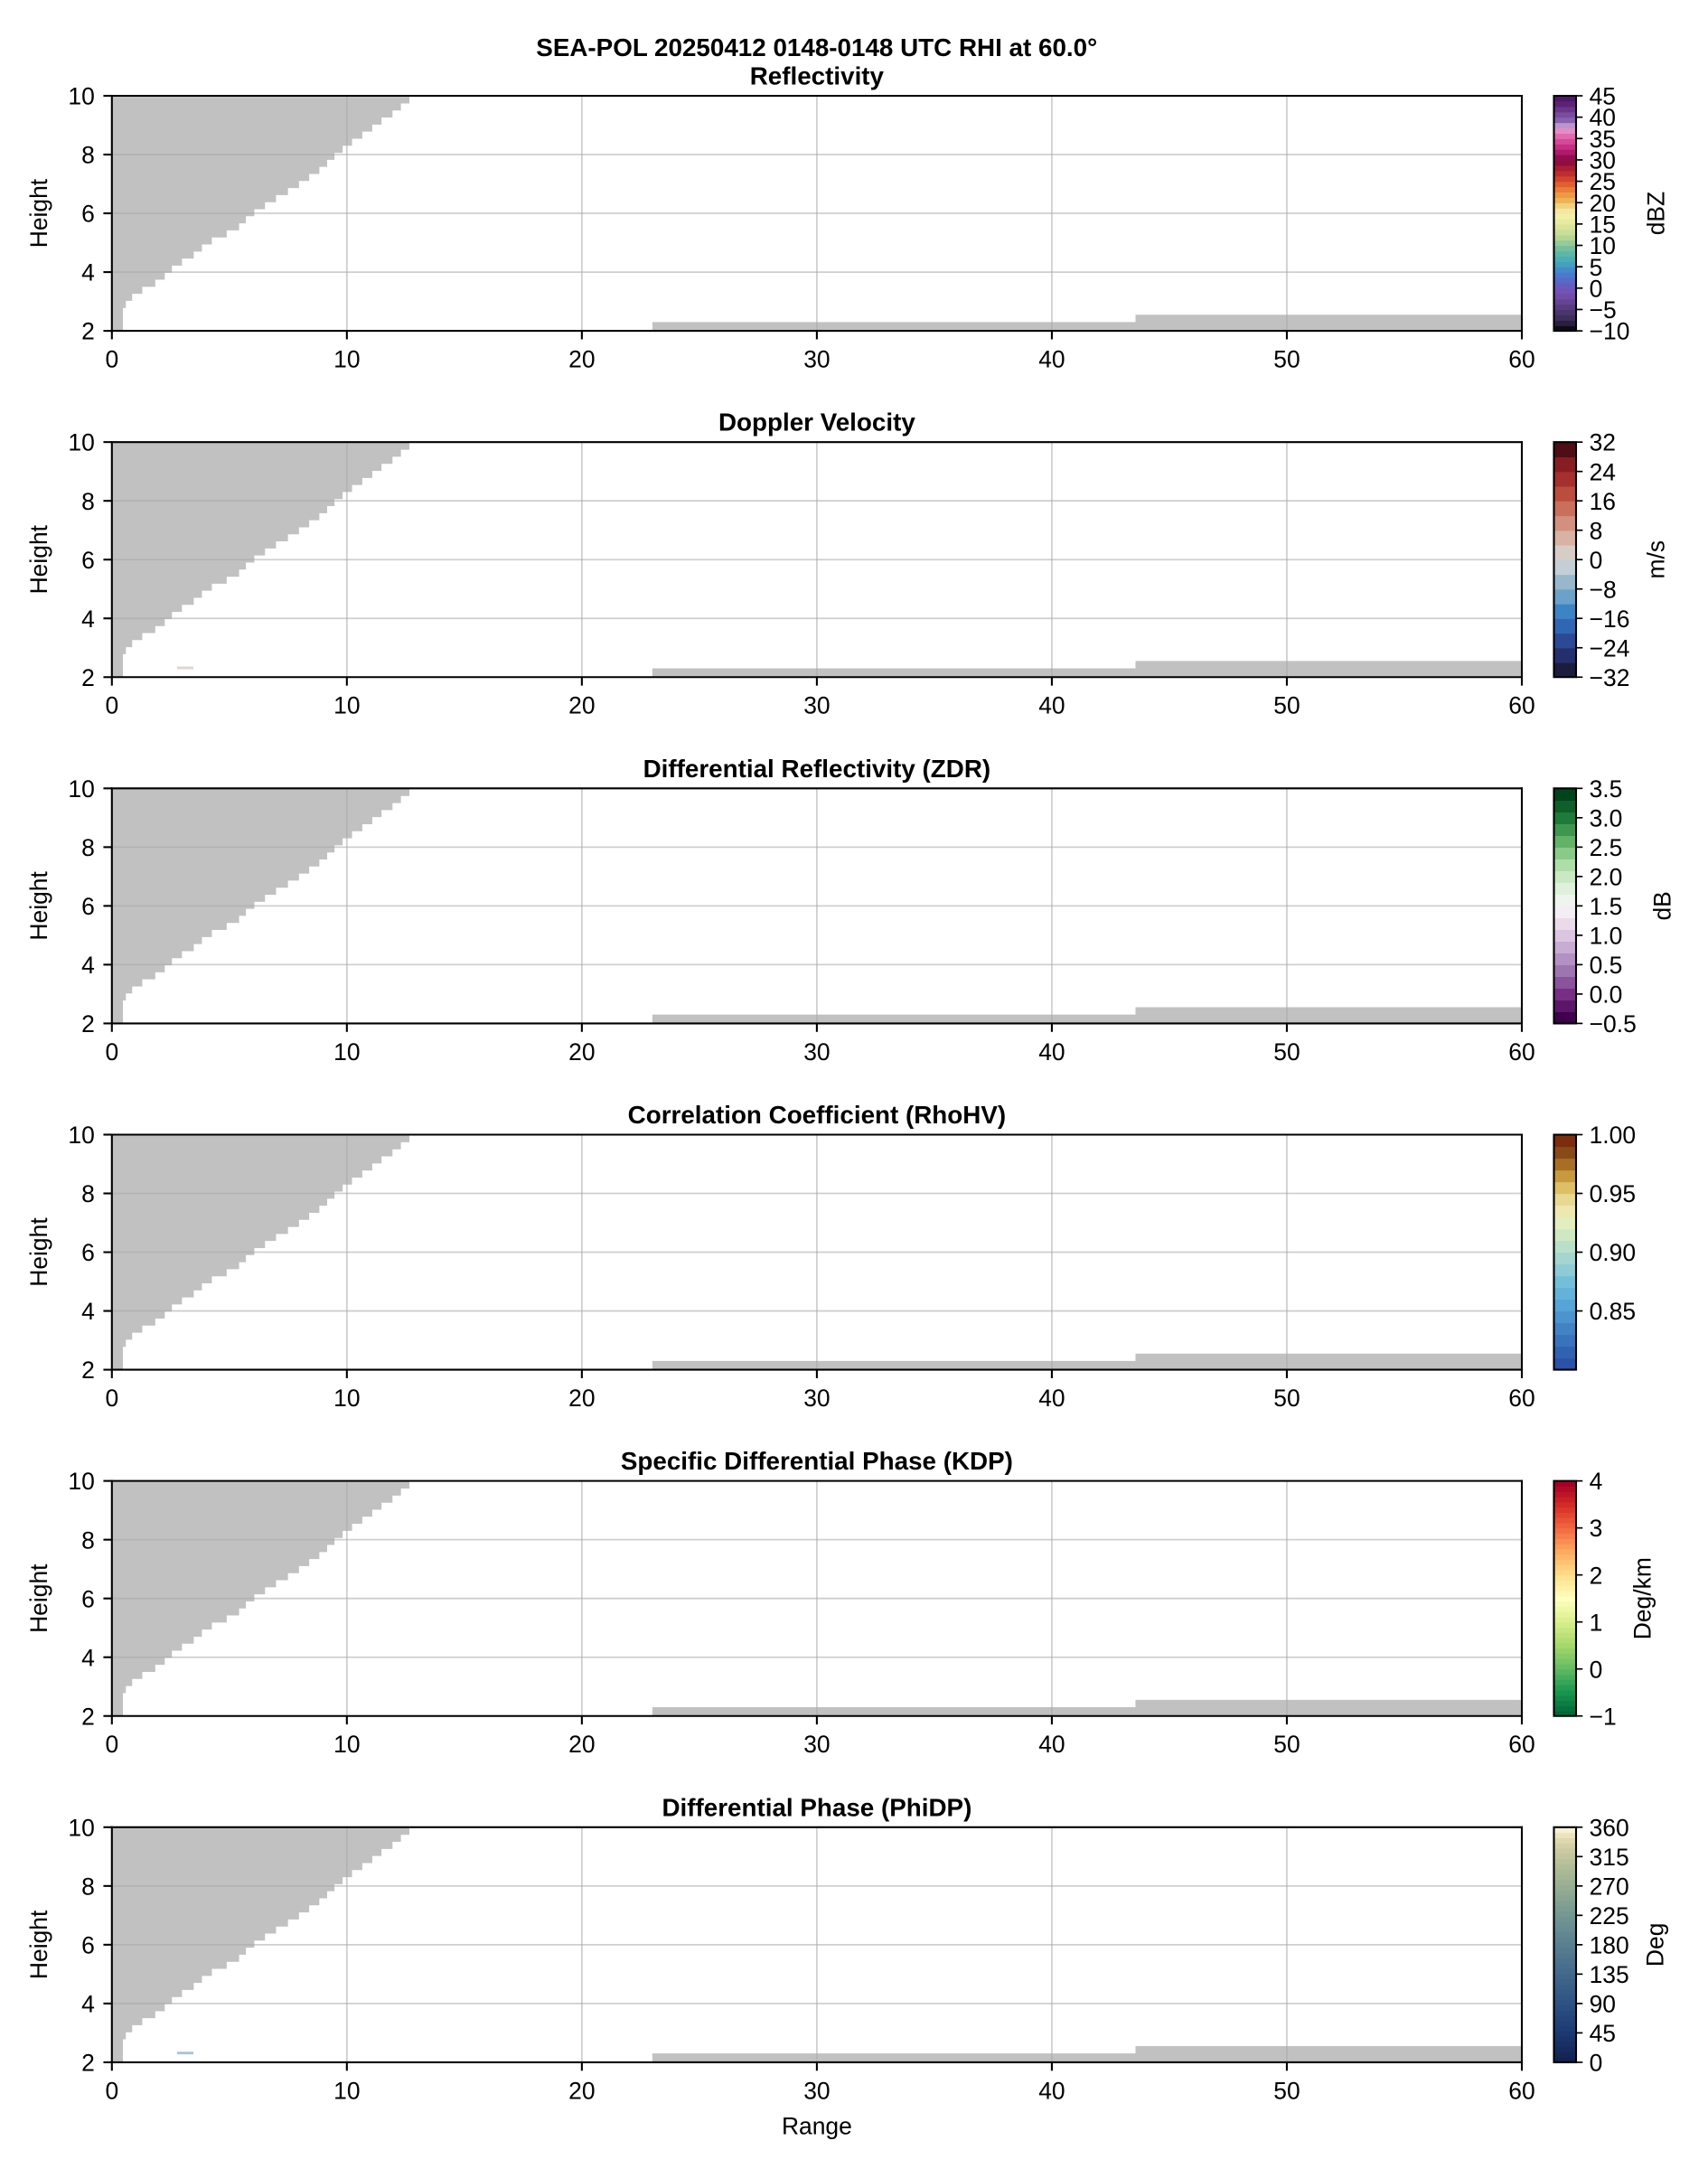 The height and width of the screenshot is (2169, 1708). What do you see at coordinates (1603, 140) in the screenshot?
I see `svg-text: 35` at bounding box center [1603, 140].